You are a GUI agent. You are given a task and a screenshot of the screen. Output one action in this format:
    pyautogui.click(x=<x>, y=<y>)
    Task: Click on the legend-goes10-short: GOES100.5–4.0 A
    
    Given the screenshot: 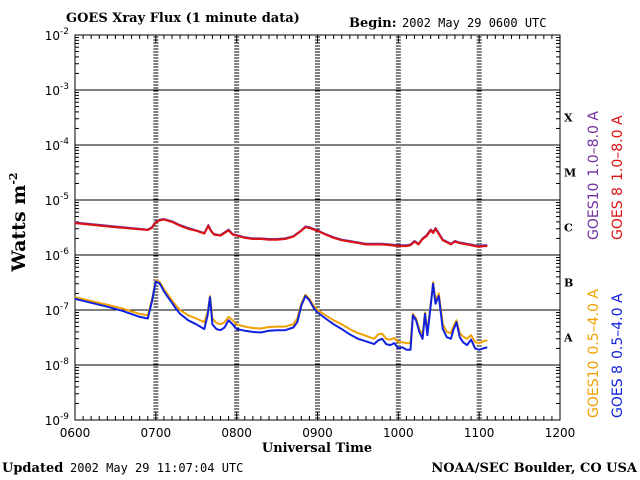 What is the action you would take?
    pyautogui.click(x=594, y=353)
    